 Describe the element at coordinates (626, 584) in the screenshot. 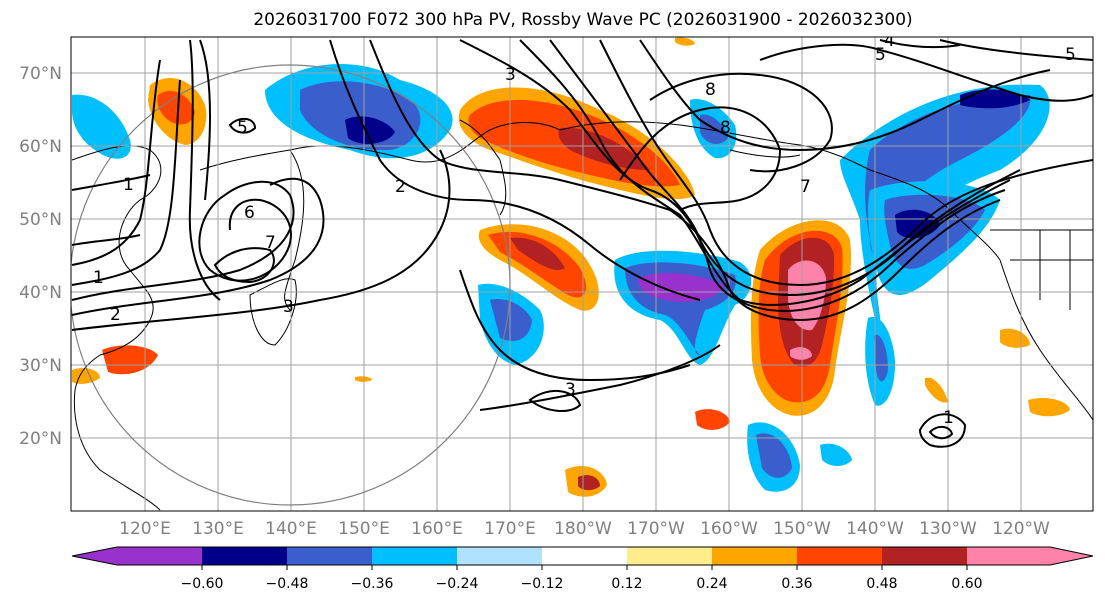

I see `colorbar-tick-label: 0.12` at that location.